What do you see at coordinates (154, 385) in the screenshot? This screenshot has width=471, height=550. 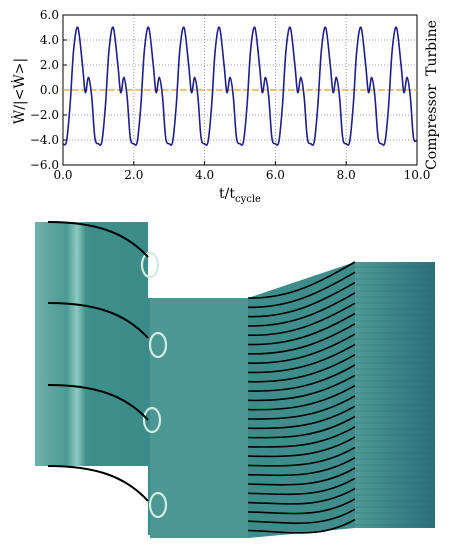 I see `vortex-features` at bounding box center [154, 385].